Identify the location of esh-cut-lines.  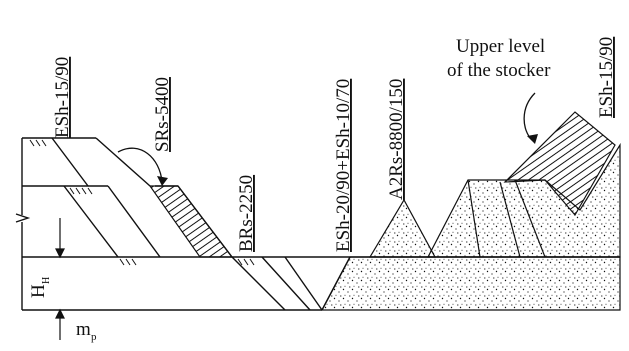
(317, 283).